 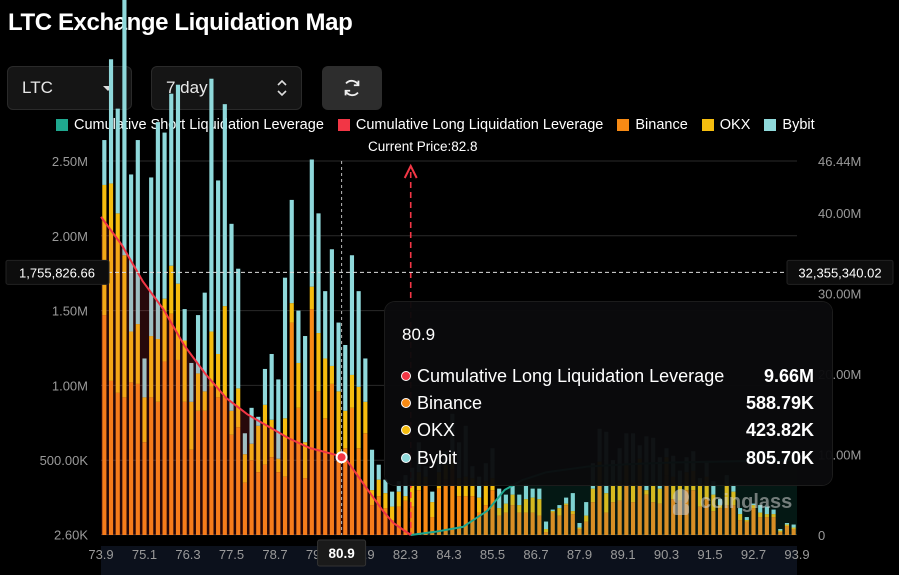 I want to click on legend-item-long: Cumulative Long Liquidation Leverage, so click(x=470, y=125).